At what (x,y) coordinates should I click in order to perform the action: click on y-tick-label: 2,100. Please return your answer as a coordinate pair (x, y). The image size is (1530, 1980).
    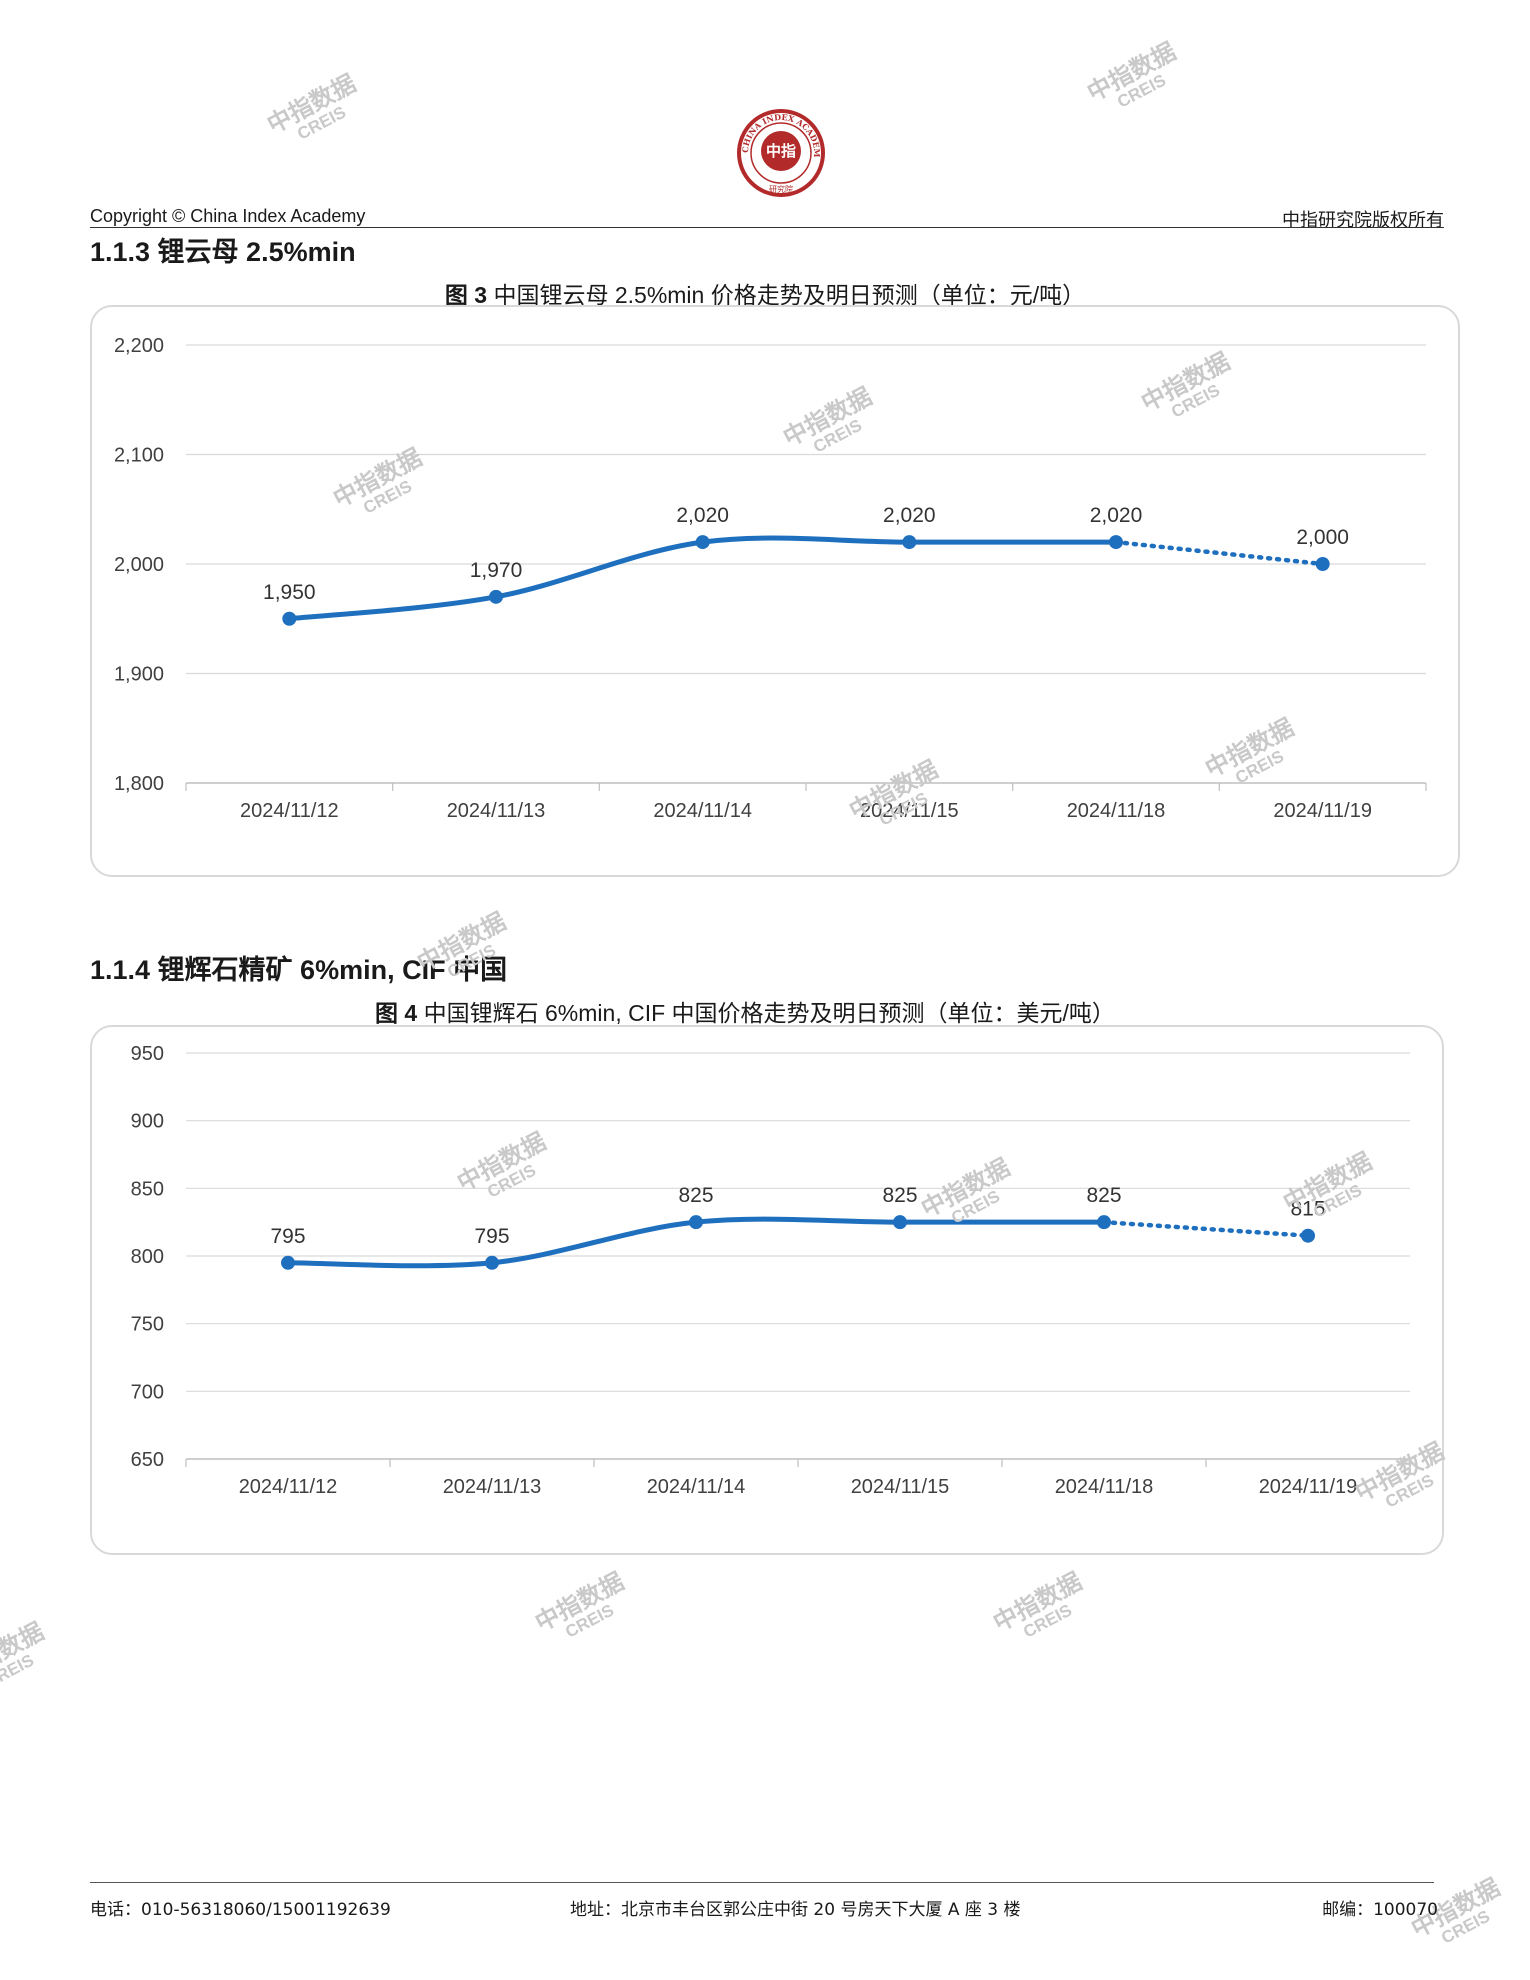
    Looking at the image, I should click on (139, 456).